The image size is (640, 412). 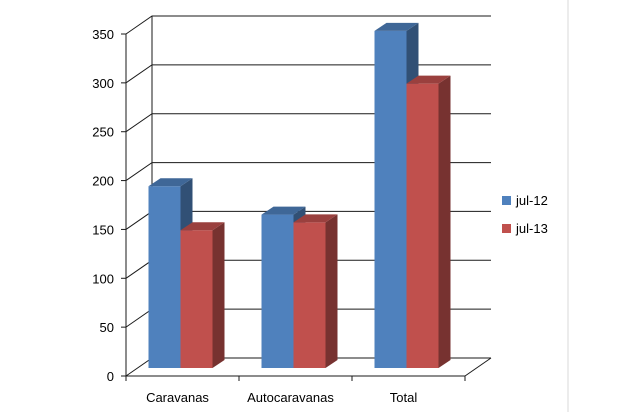 What do you see at coordinates (531, 228) in the screenshot?
I see `legend-label: jul-13` at bounding box center [531, 228].